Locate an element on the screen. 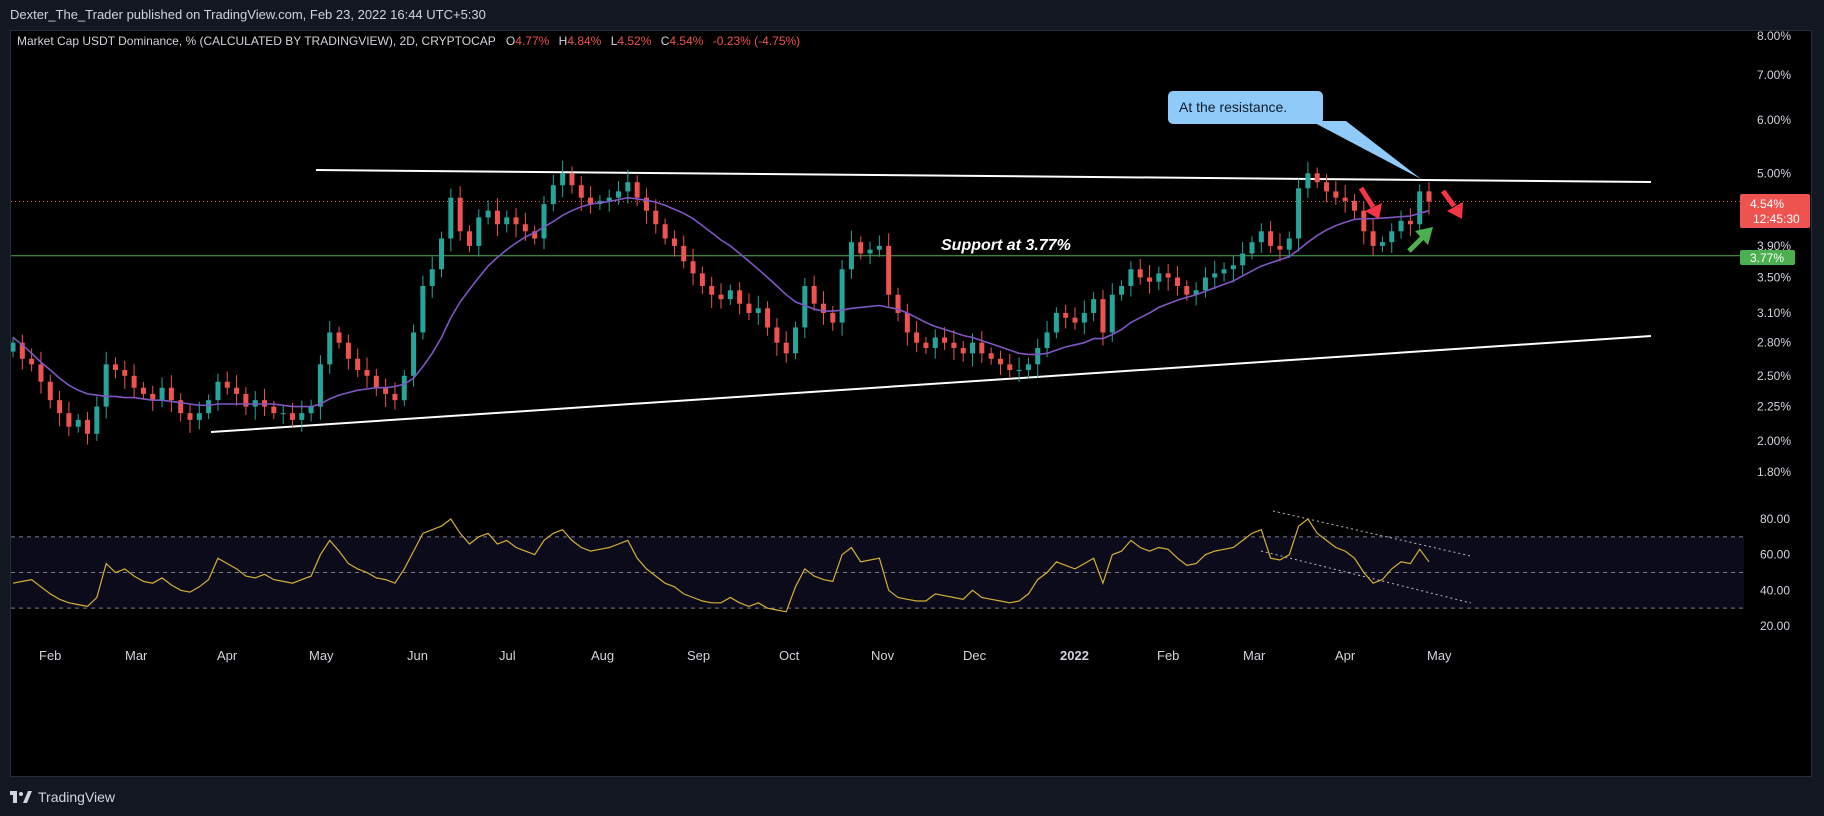 This screenshot has height=816, width=1824. support-tag is located at coordinates (1767, 257).